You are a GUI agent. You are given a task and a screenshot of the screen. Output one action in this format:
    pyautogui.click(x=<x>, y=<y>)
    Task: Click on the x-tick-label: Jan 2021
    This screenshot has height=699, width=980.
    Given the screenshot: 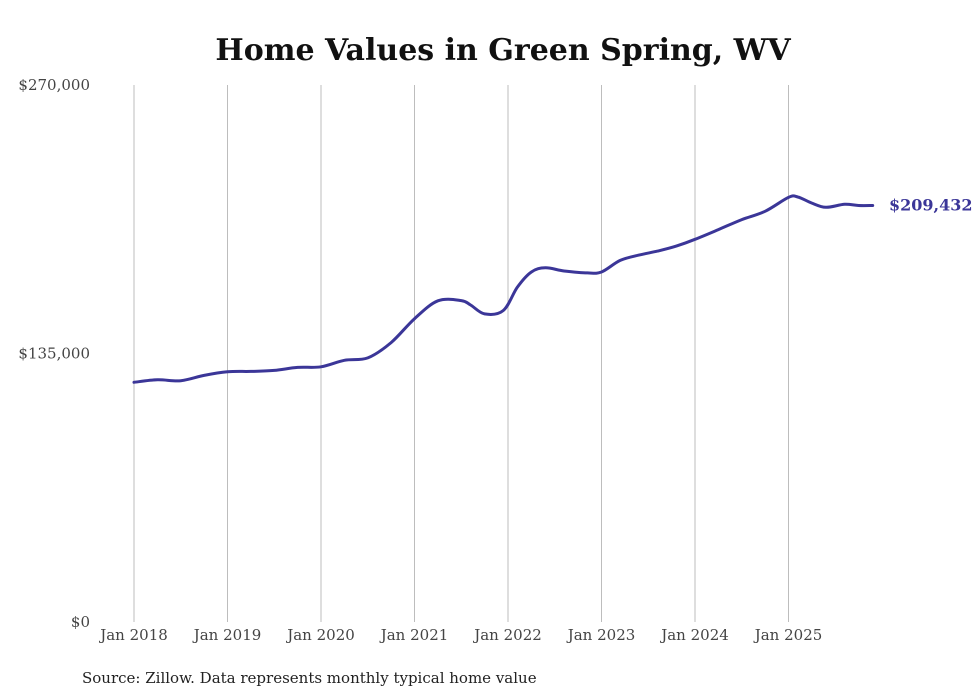 What is the action you would take?
    pyautogui.click(x=414, y=635)
    